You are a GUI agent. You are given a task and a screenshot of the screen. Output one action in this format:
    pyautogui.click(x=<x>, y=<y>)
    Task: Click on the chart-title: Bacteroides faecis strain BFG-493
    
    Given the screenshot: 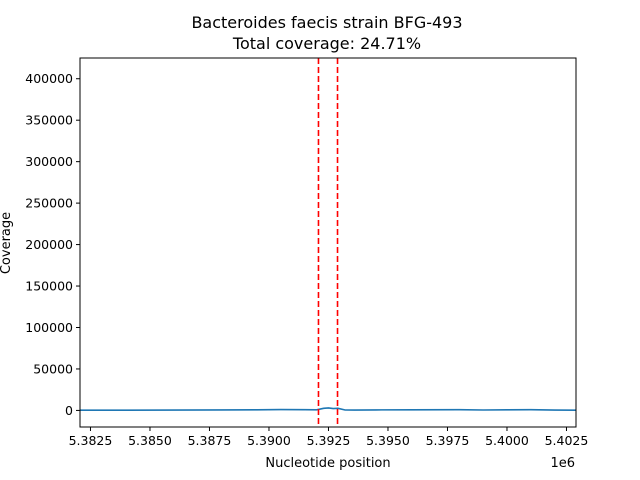 What is the action you would take?
    pyautogui.click(x=326, y=22)
    